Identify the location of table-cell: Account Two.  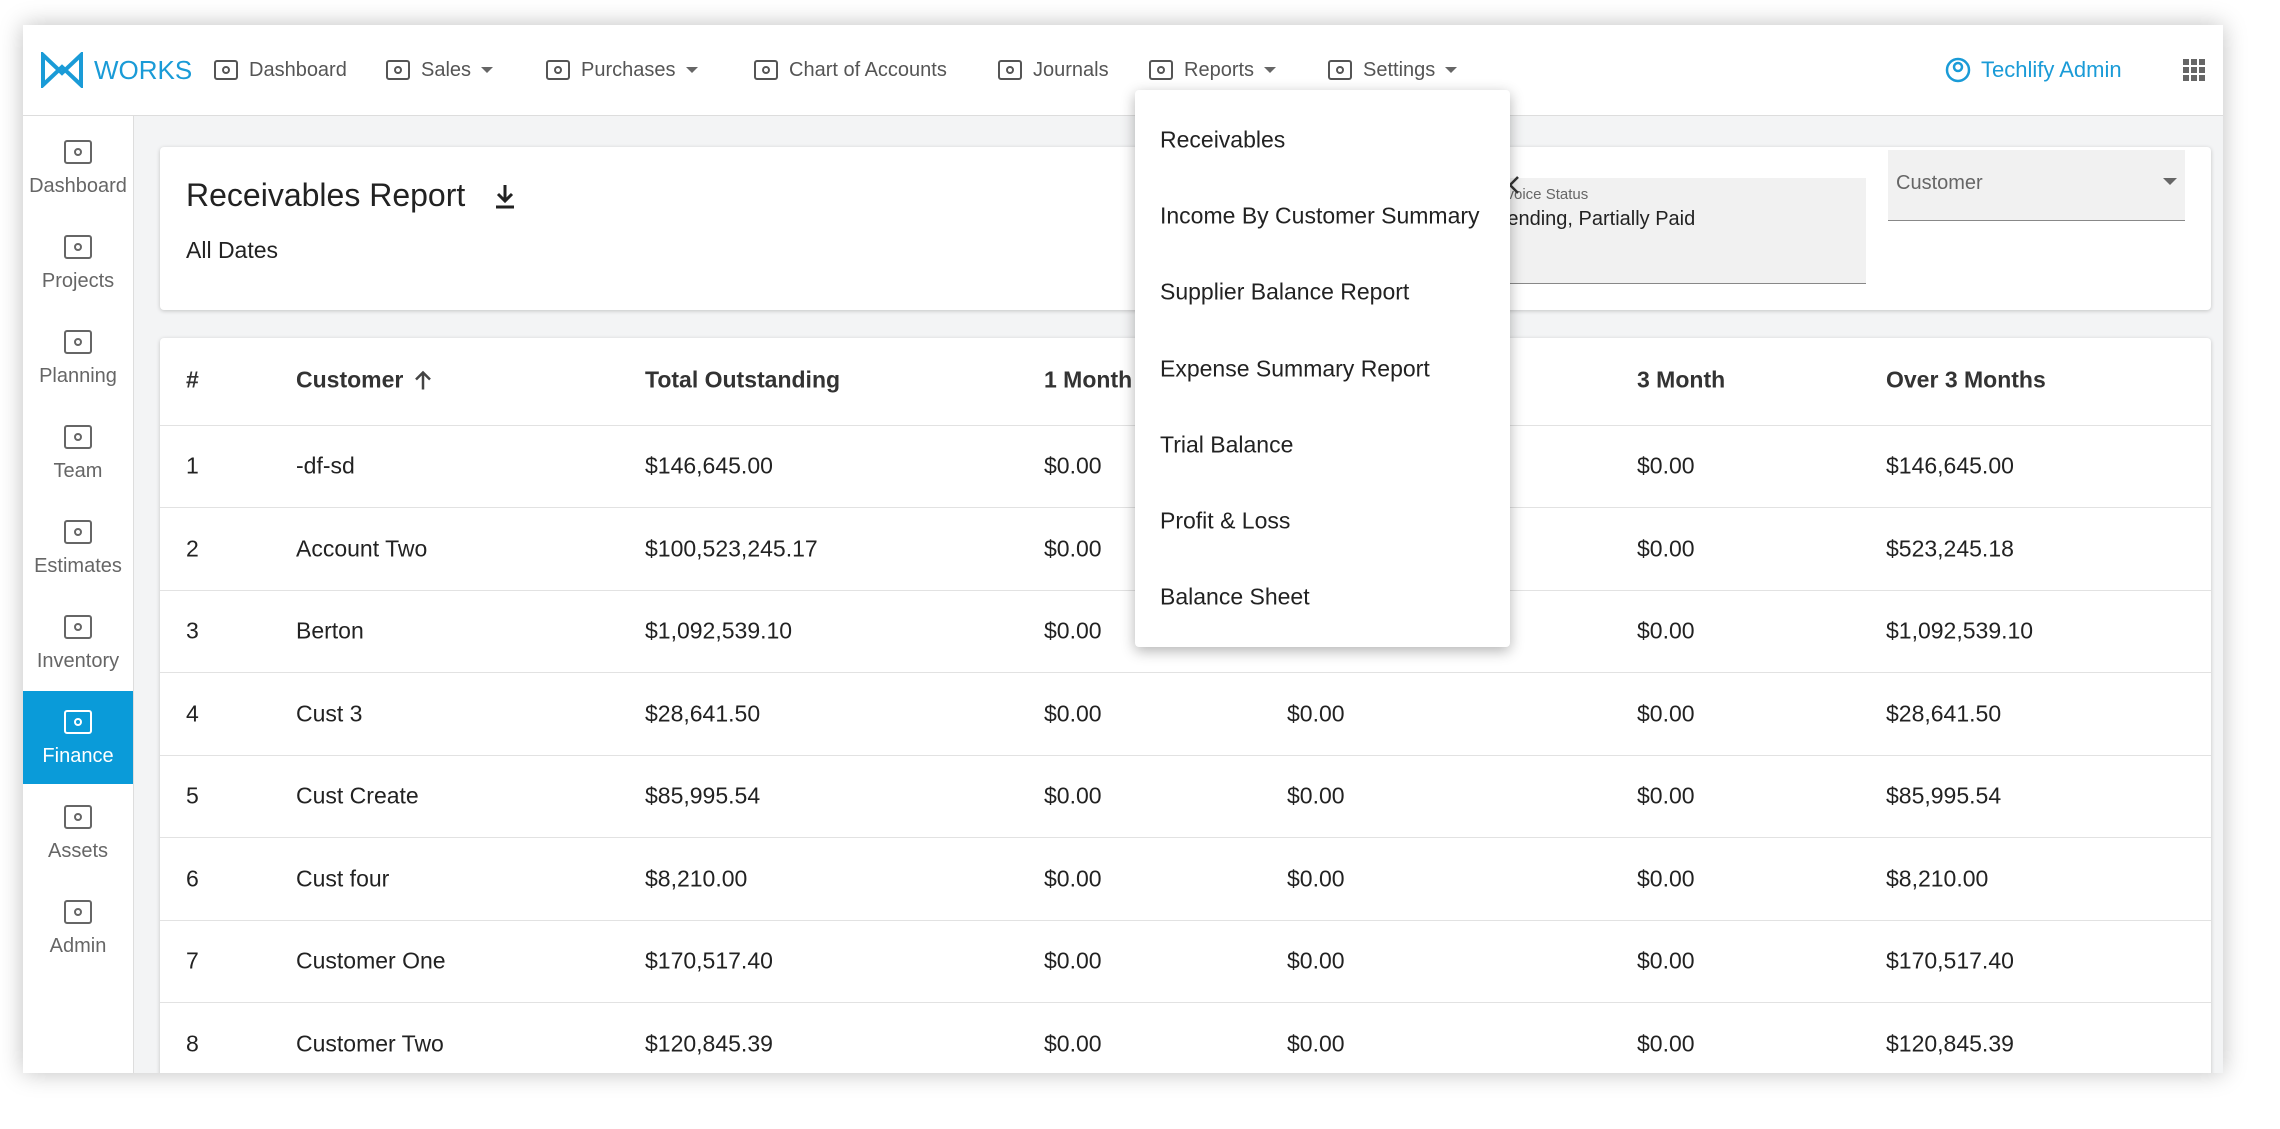
(362, 548).